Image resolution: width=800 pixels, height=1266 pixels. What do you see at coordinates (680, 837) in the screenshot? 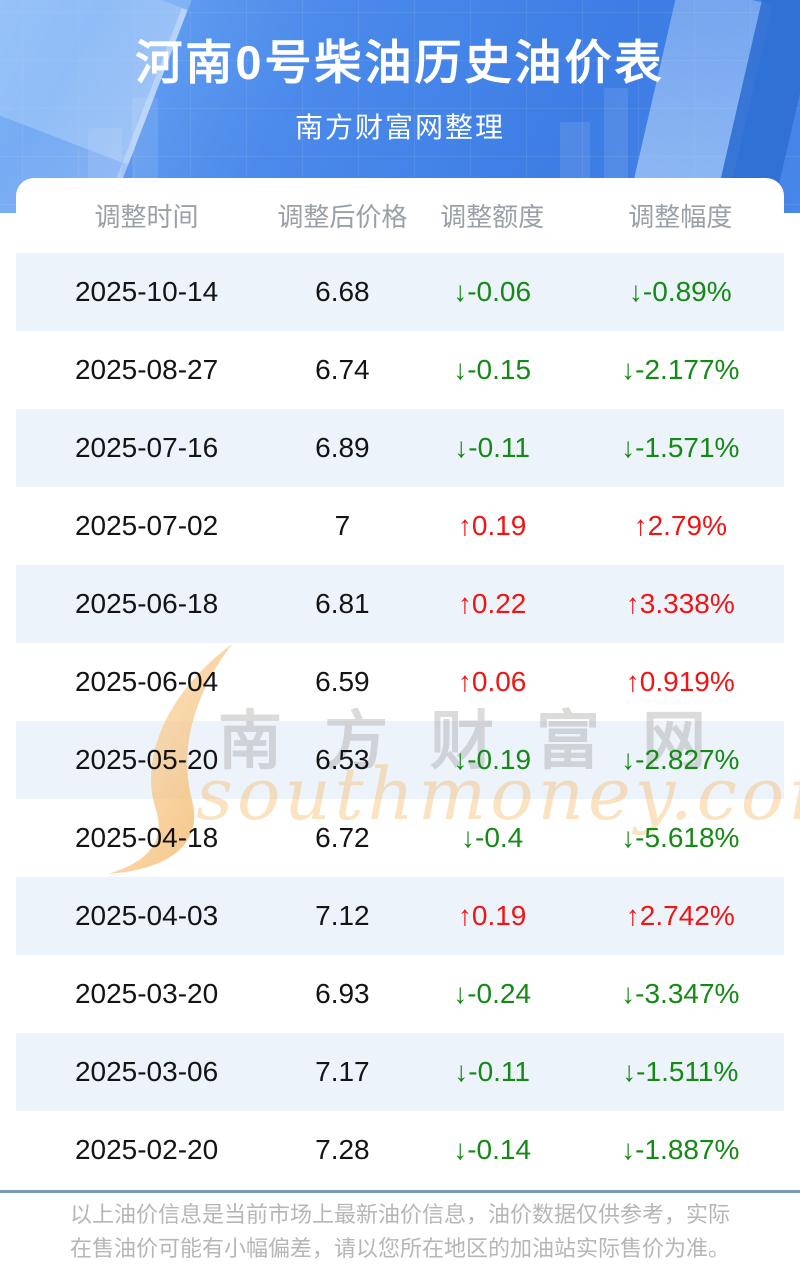
I see `cell-percent: ↓-5.618%` at bounding box center [680, 837].